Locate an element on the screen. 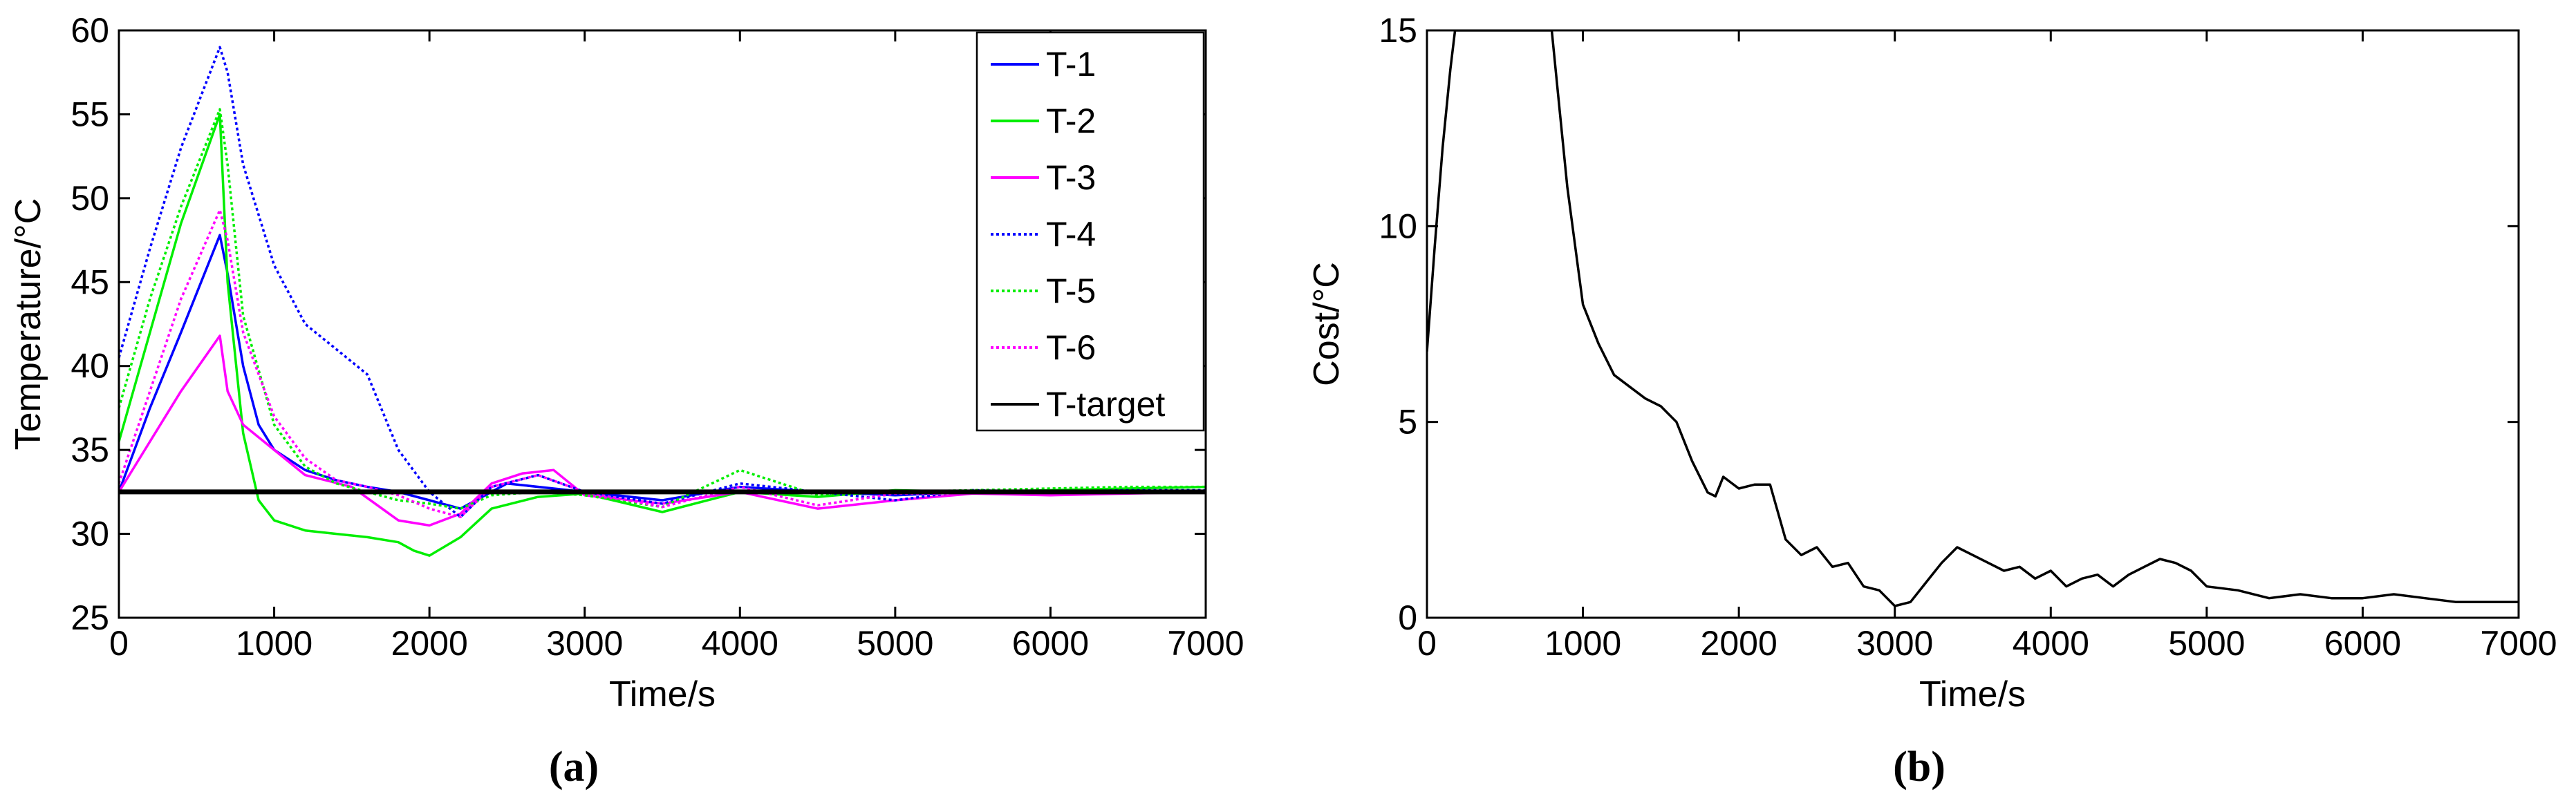 The image size is (2576, 805). panel-a-caption: (a) is located at coordinates (574, 767).